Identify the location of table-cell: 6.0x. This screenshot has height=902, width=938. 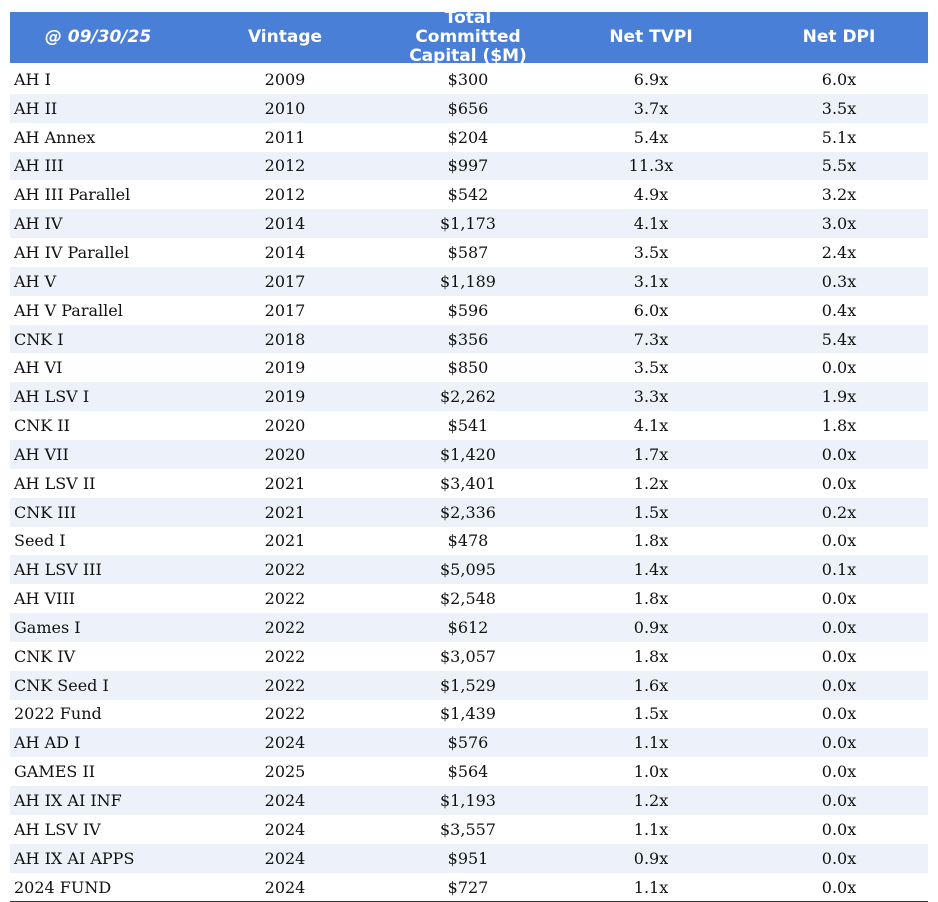
(651, 310).